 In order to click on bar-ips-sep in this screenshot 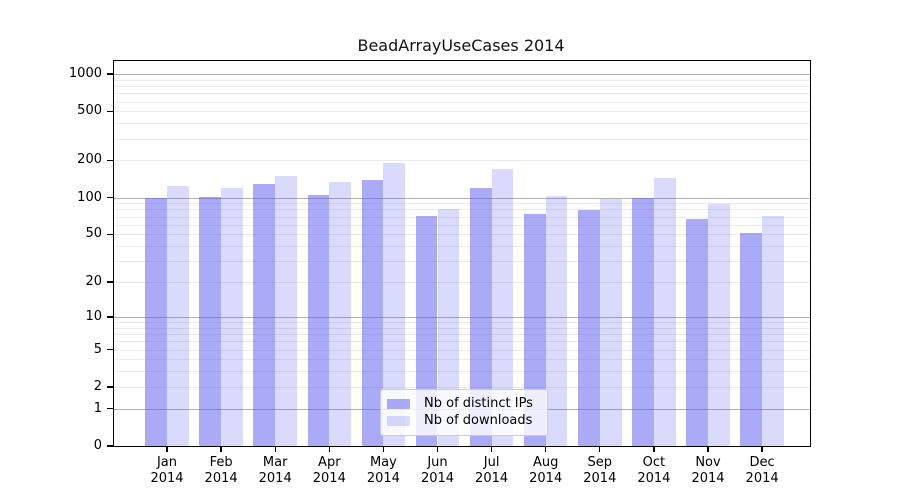, I will do `click(589, 328)`.